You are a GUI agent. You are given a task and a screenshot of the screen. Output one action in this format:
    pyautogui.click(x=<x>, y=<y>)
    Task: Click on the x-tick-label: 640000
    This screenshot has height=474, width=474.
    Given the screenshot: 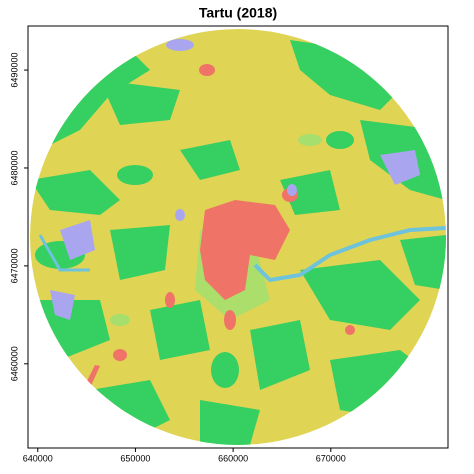 What is the action you would take?
    pyautogui.click(x=38, y=458)
    